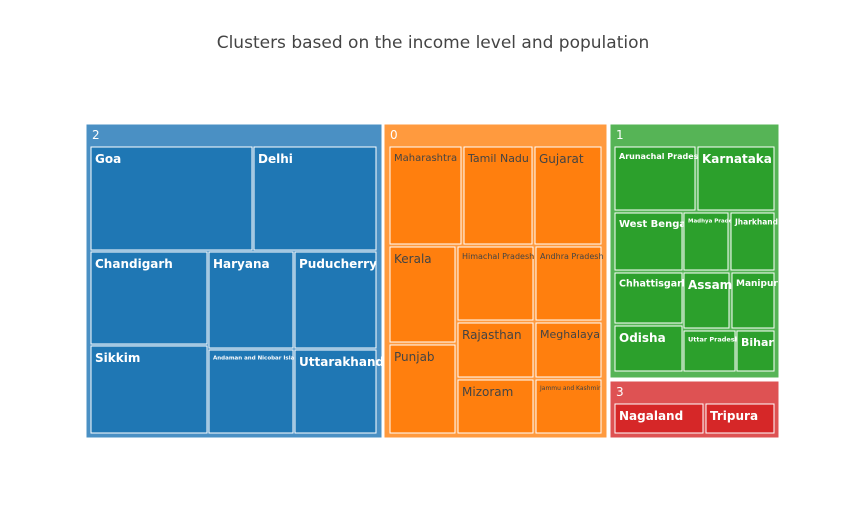 This screenshot has width=866, height=525. Describe the element at coordinates (736, 178) in the screenshot. I see `leaf-rect-karnataka` at that location.